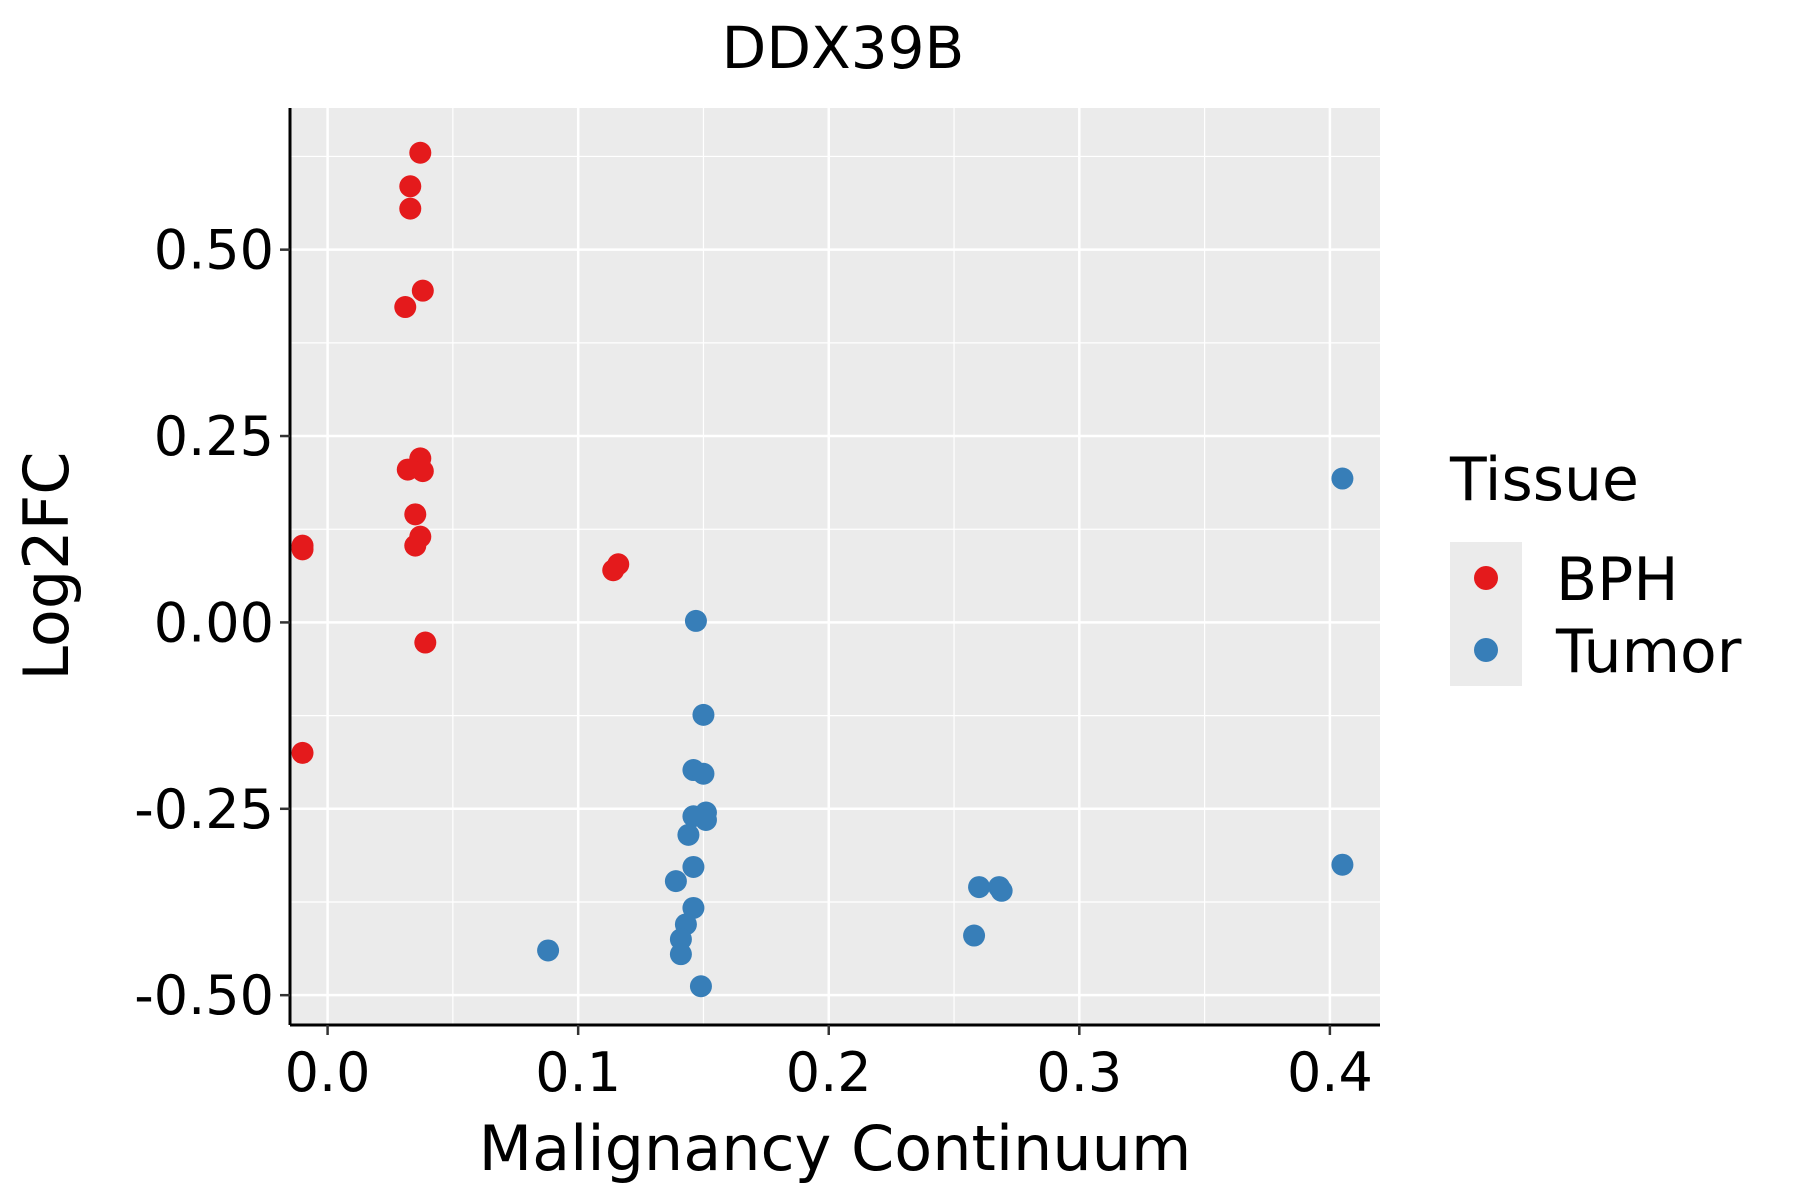 The image size is (1800, 1200). What do you see at coordinates (829, 1072) in the screenshot?
I see `x-tick-label: 0.2` at bounding box center [829, 1072].